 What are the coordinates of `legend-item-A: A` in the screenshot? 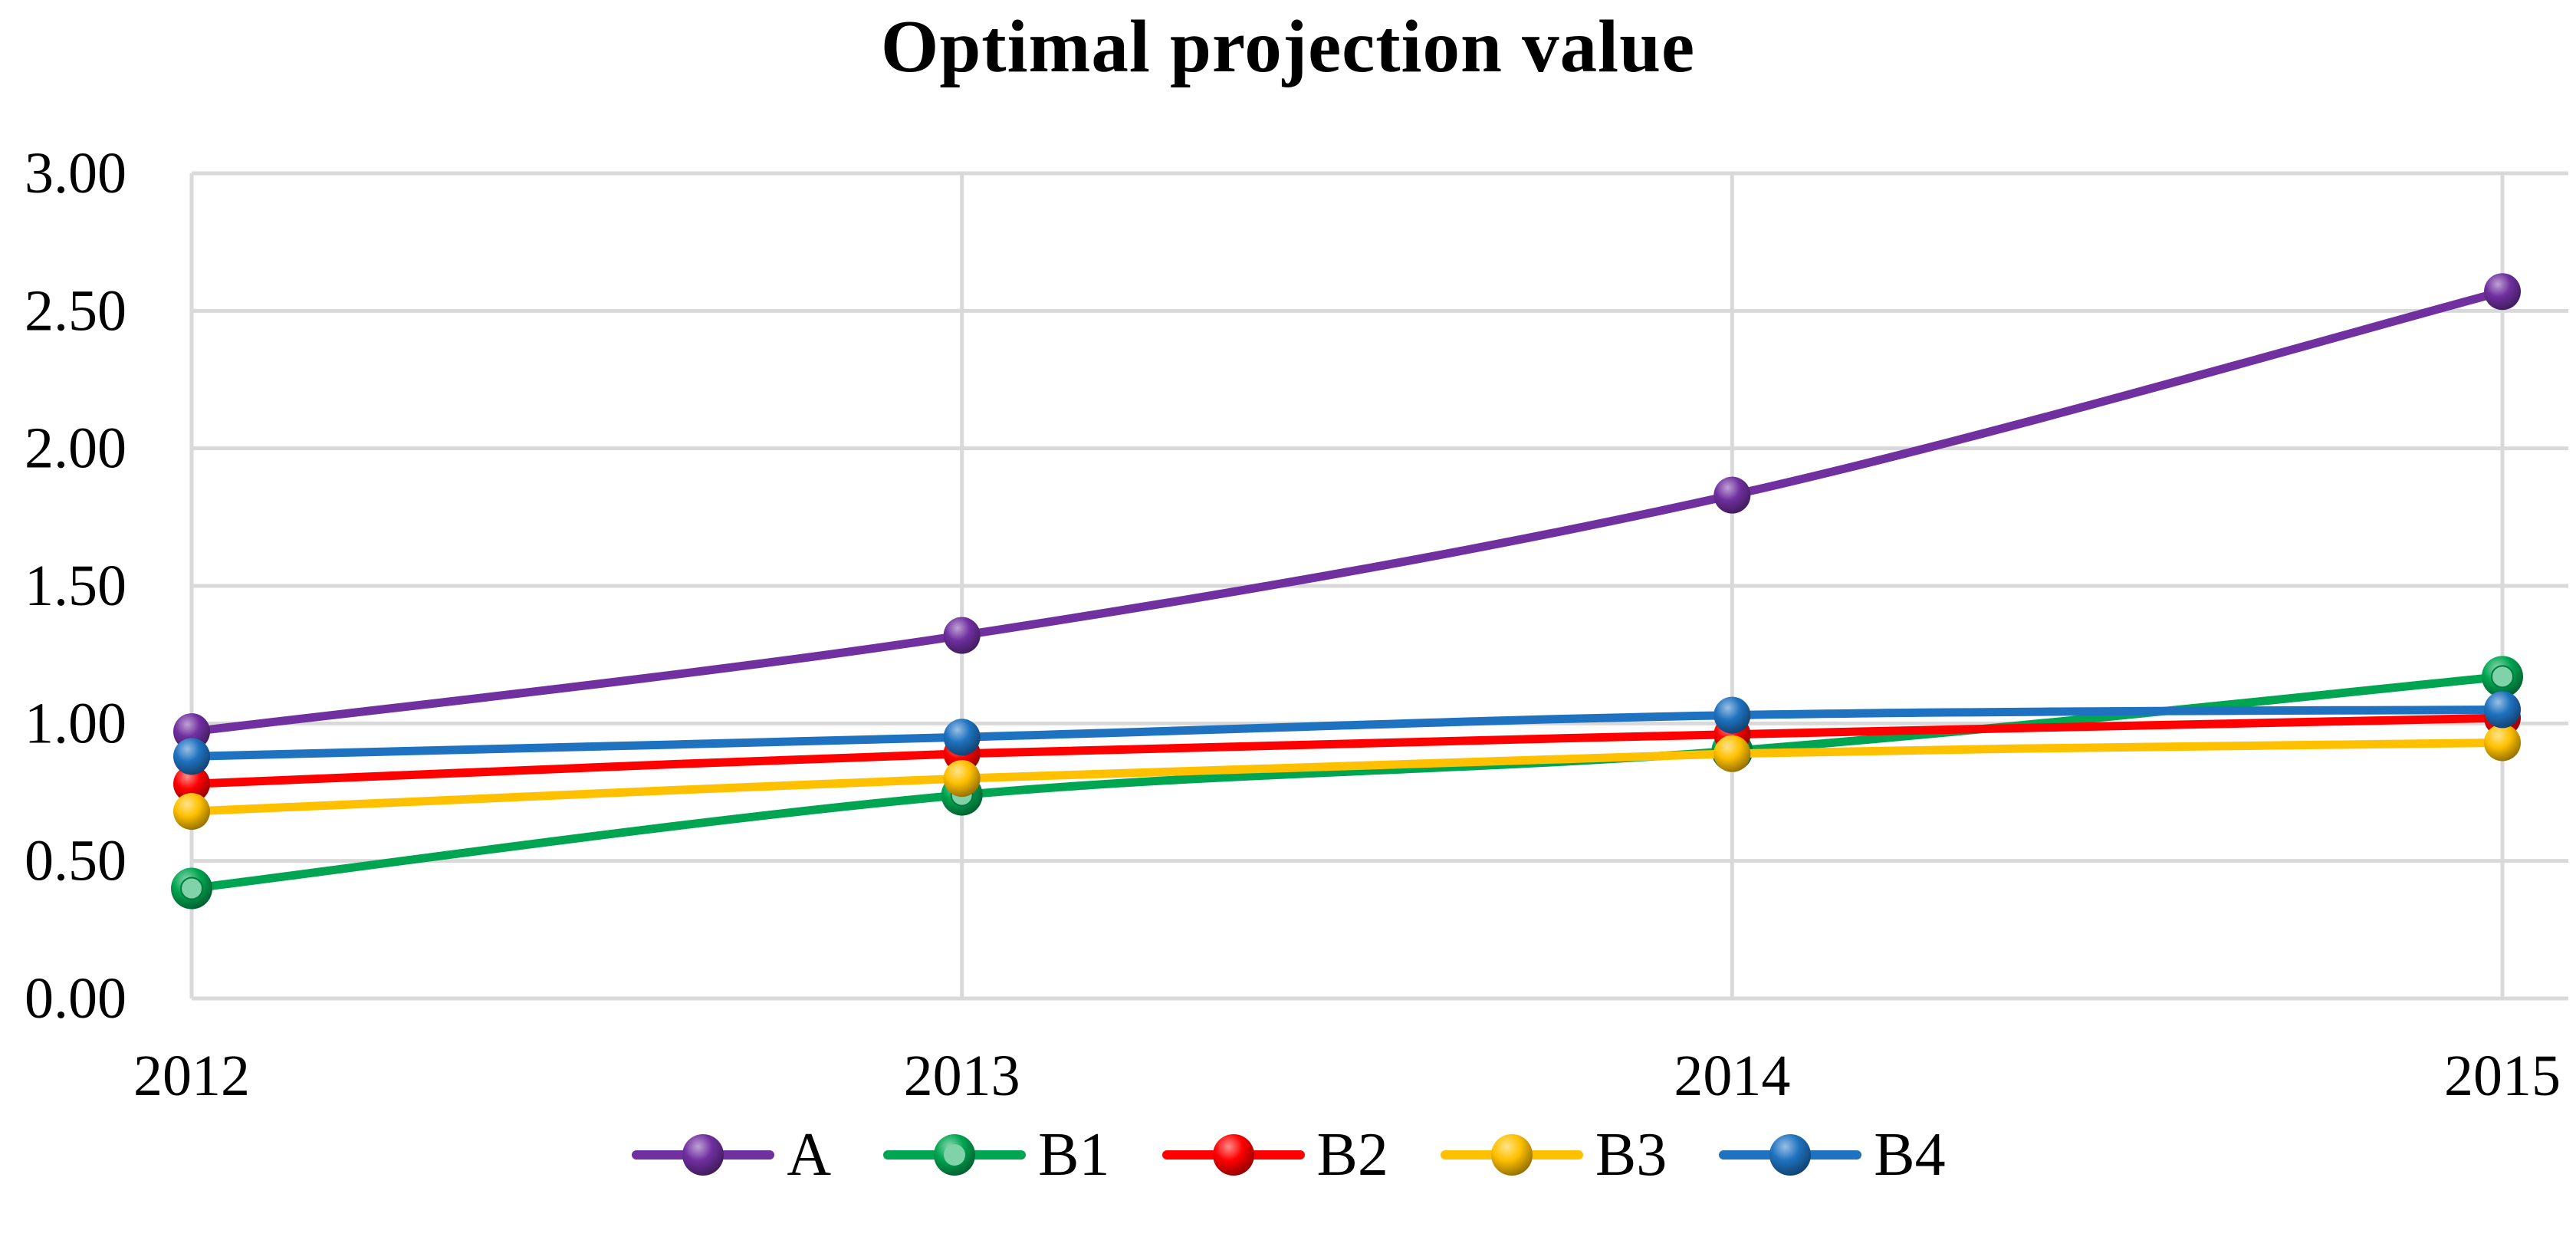 It's located at (731, 1155).